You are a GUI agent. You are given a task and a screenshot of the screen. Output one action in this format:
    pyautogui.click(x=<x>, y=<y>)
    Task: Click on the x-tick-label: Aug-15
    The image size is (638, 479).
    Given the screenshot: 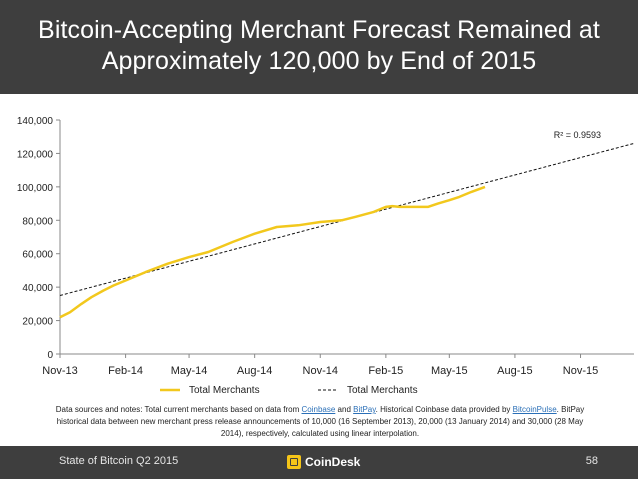 What is the action you would take?
    pyautogui.click(x=514, y=371)
    